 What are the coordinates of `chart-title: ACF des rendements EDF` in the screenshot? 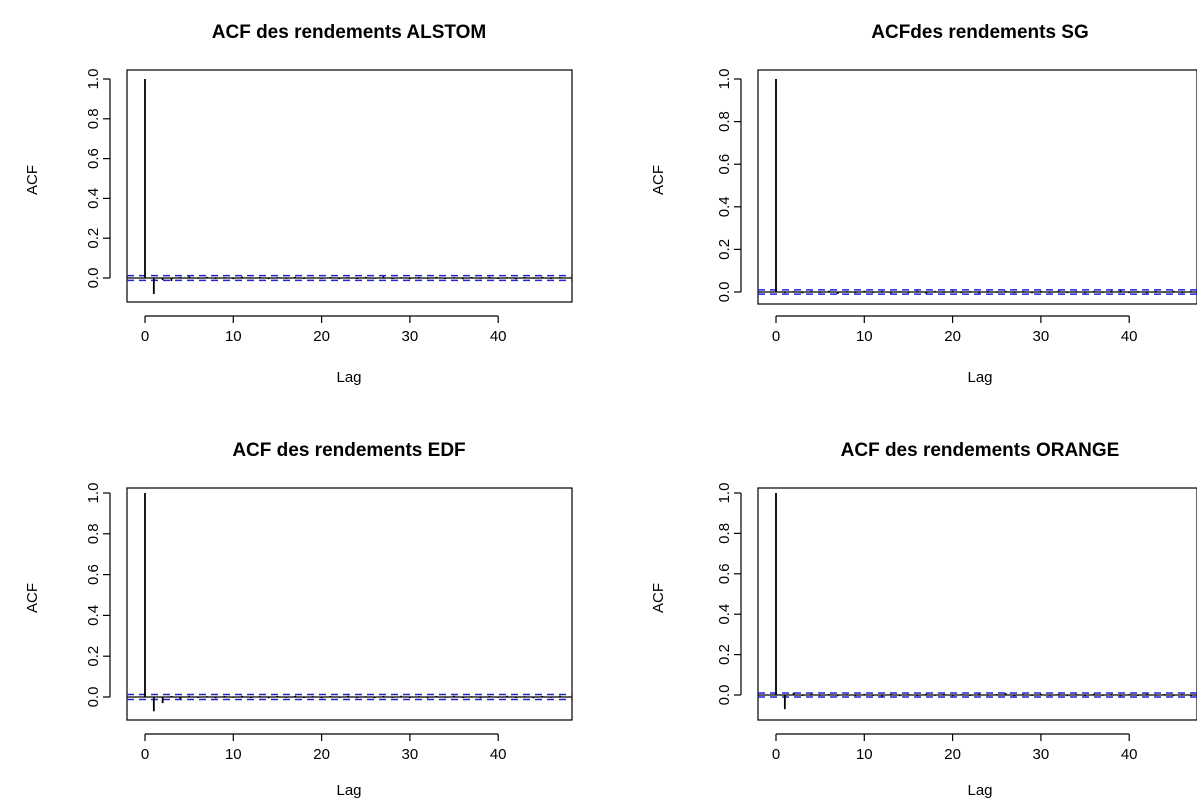 It's located at (348, 450).